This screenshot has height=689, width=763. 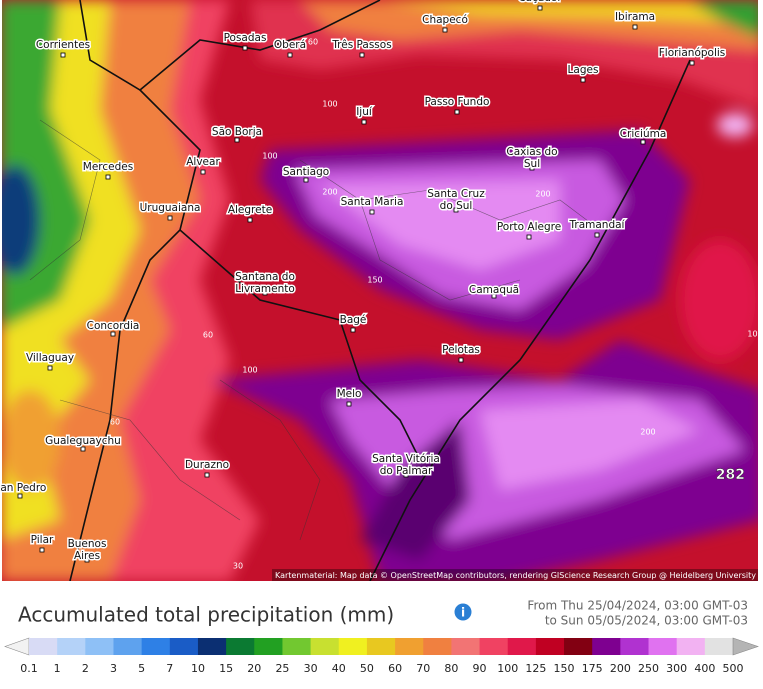 What do you see at coordinates (306, 172) in the screenshot?
I see `place-label: Santiago` at bounding box center [306, 172].